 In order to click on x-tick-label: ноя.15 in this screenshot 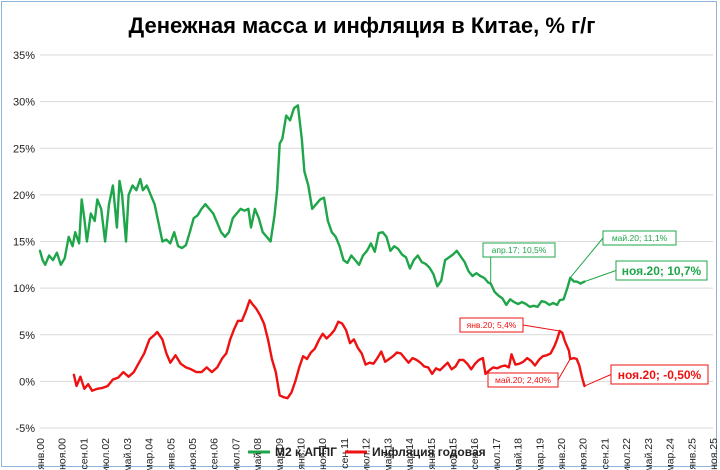, I will do `click(453, 454)`.